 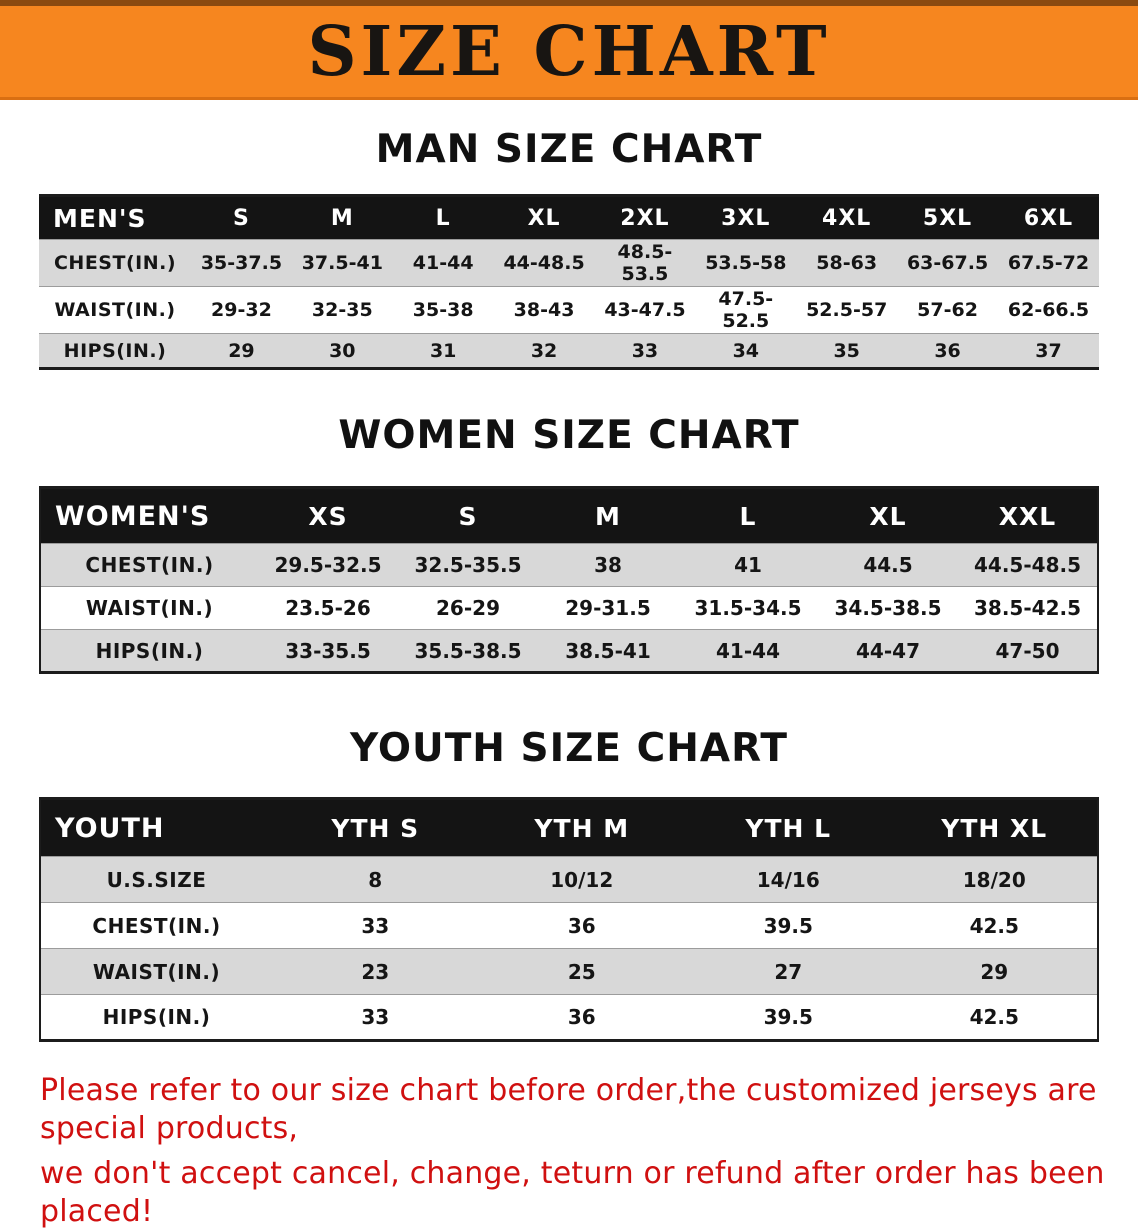 What do you see at coordinates (581, 827) in the screenshot?
I see `size-header-cell: YTH M` at bounding box center [581, 827].